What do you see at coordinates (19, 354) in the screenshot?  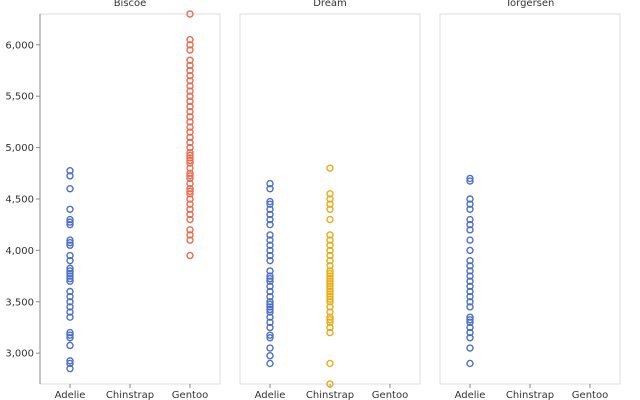 I see `y-tick-label-3000: 3,000` at bounding box center [19, 354].